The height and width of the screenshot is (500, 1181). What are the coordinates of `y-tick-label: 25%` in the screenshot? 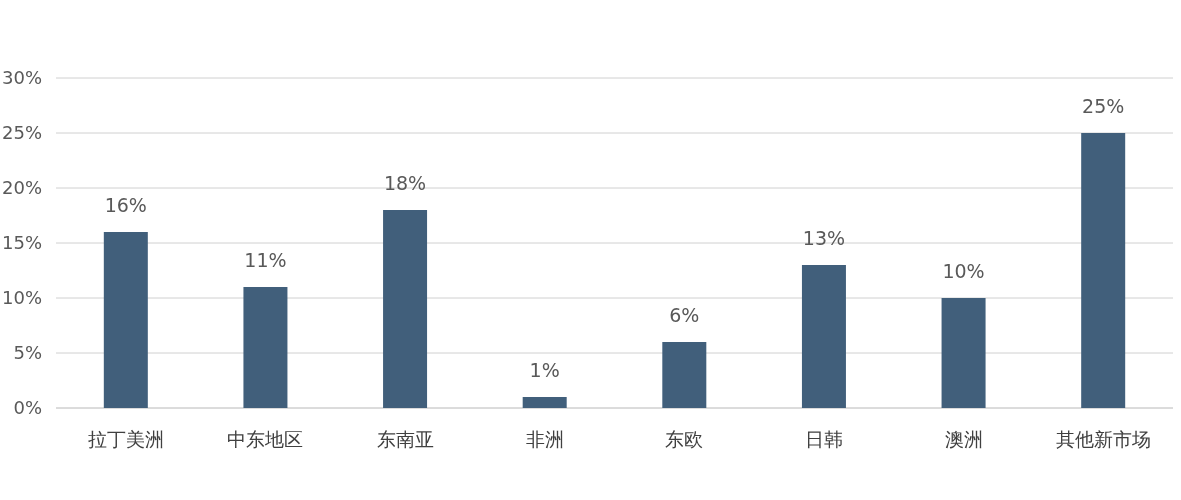 It's located at (21, 132).